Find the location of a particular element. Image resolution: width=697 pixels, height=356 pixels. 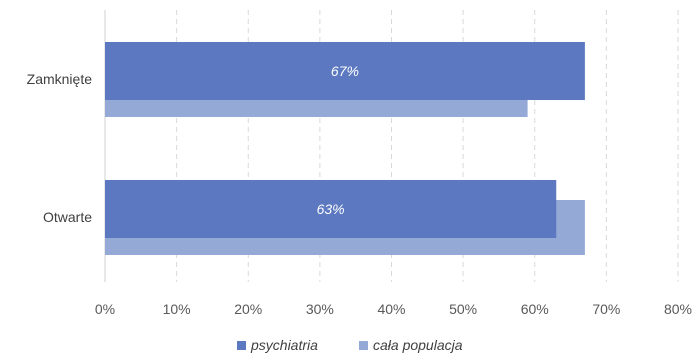

category-label: Zamknięte is located at coordinates (60, 79).